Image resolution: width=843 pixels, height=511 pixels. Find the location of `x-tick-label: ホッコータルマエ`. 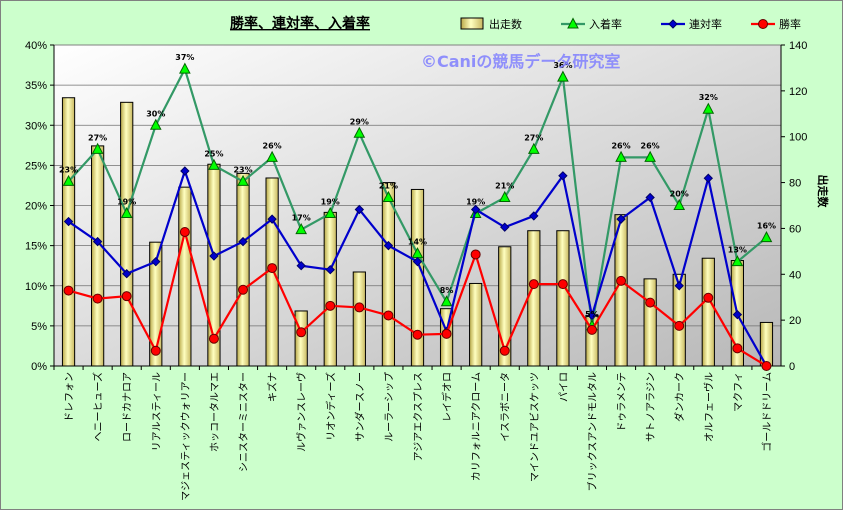

x-tick-label: ホッコータルマエ is located at coordinates (215, 412).